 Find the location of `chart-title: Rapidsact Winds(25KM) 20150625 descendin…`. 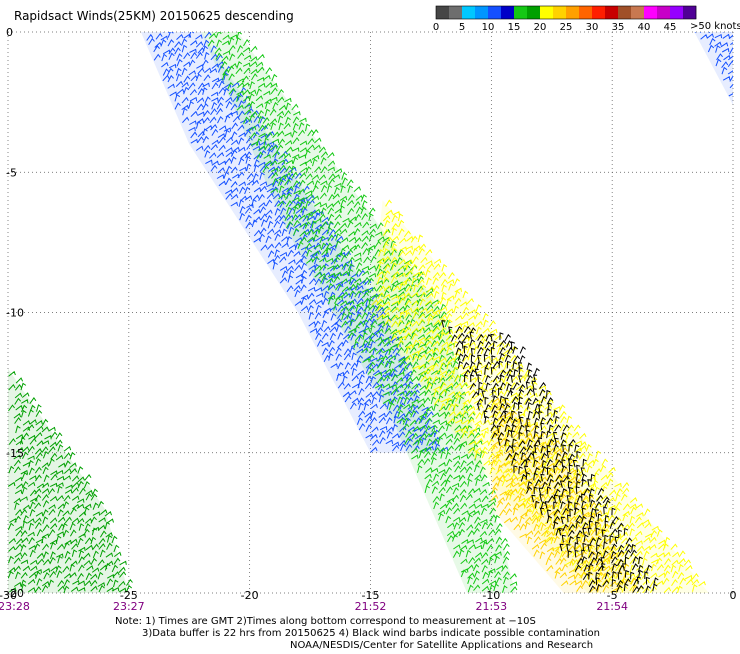

chart-title: Rapidsact Winds(25KM) 20150625 descendin… is located at coordinates (154, 16).